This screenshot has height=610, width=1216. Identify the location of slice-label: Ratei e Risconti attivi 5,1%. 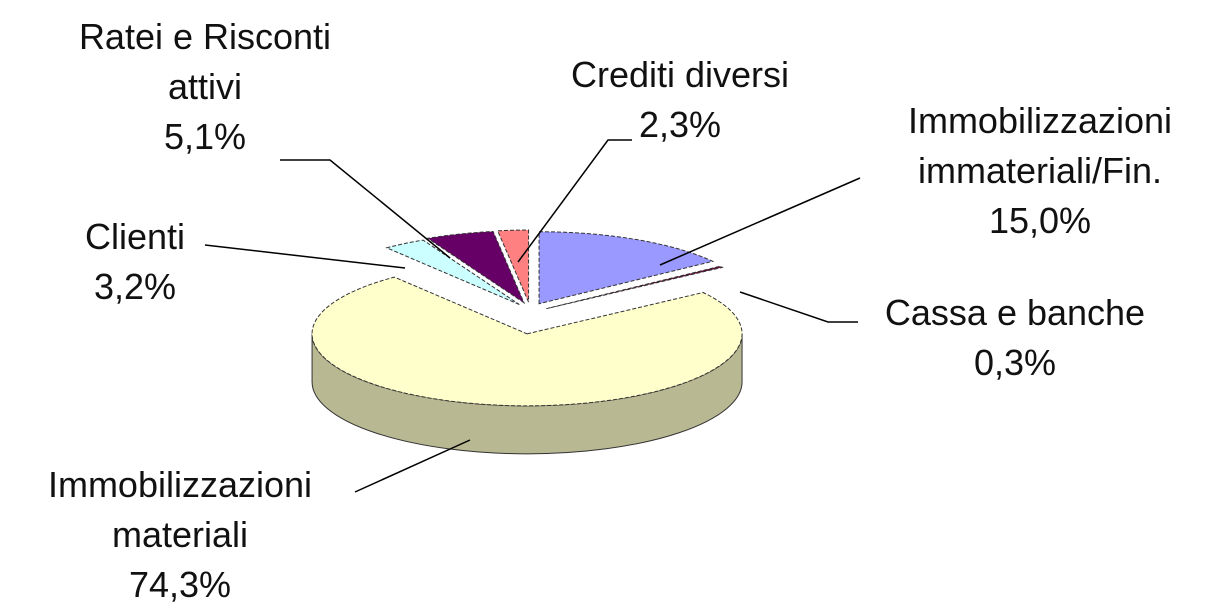
(205, 87).